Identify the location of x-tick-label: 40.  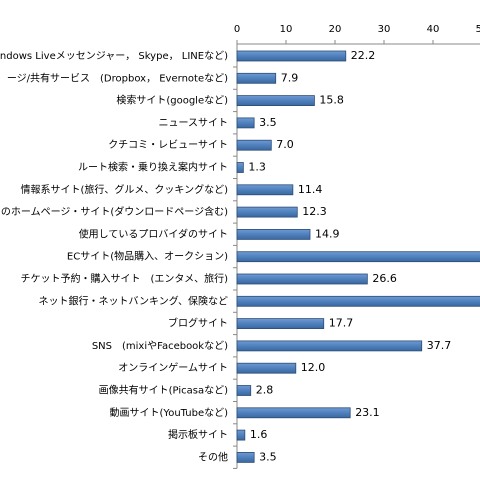
(433, 29).